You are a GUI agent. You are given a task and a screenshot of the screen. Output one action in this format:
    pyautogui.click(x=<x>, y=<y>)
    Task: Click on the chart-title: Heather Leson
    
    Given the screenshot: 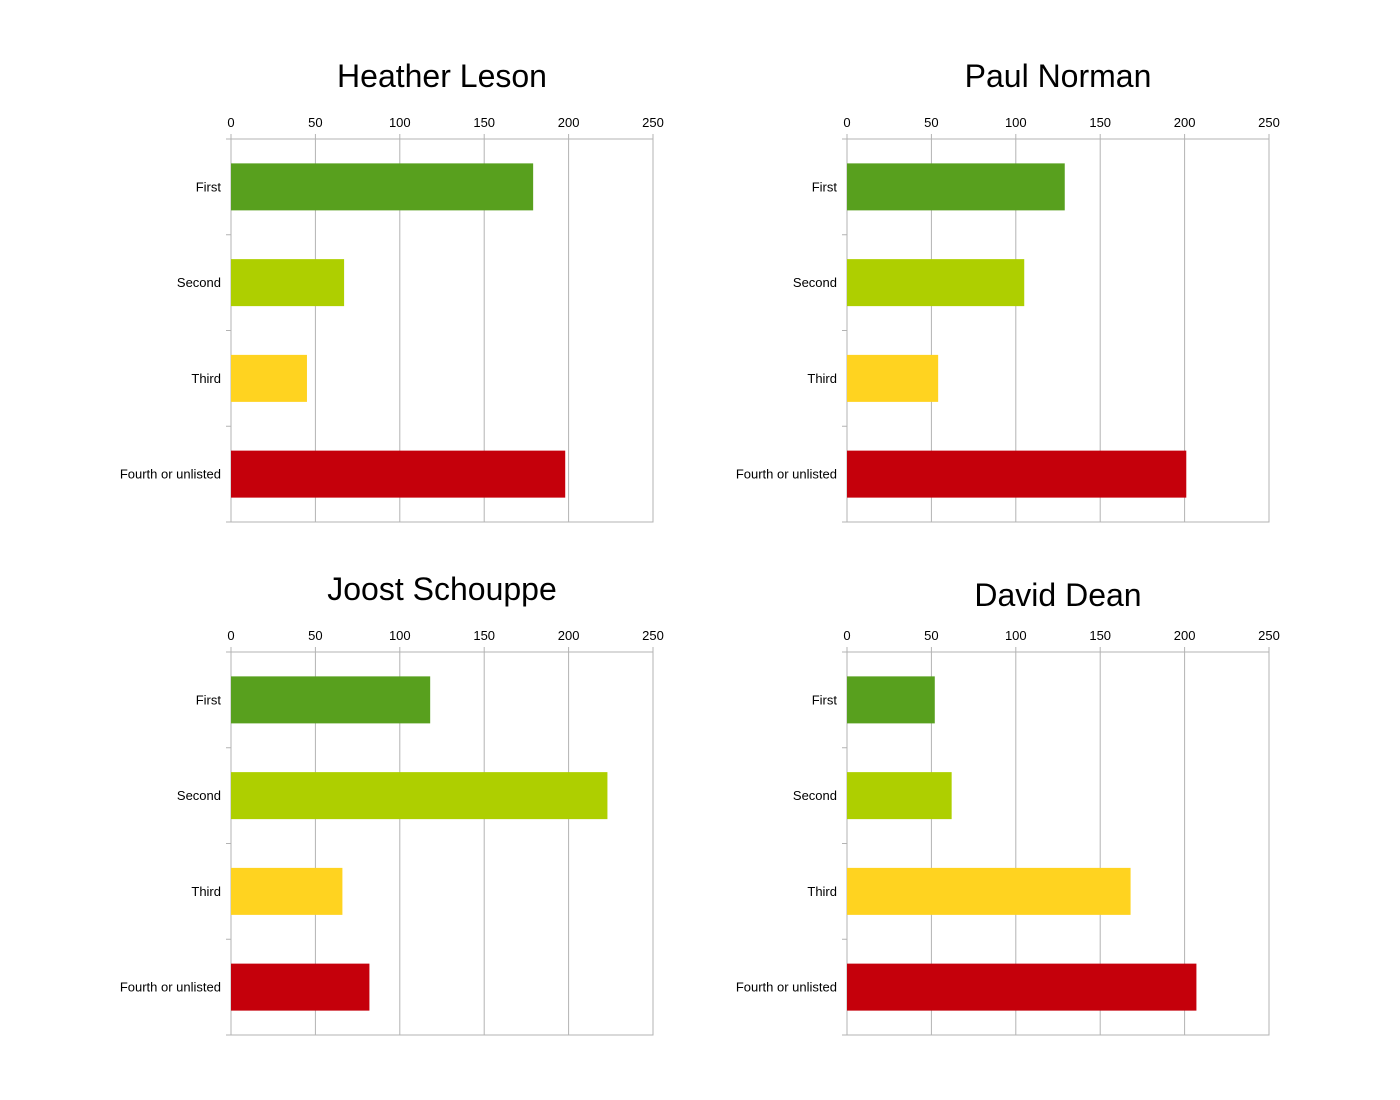 What is the action you would take?
    pyautogui.click(x=442, y=76)
    